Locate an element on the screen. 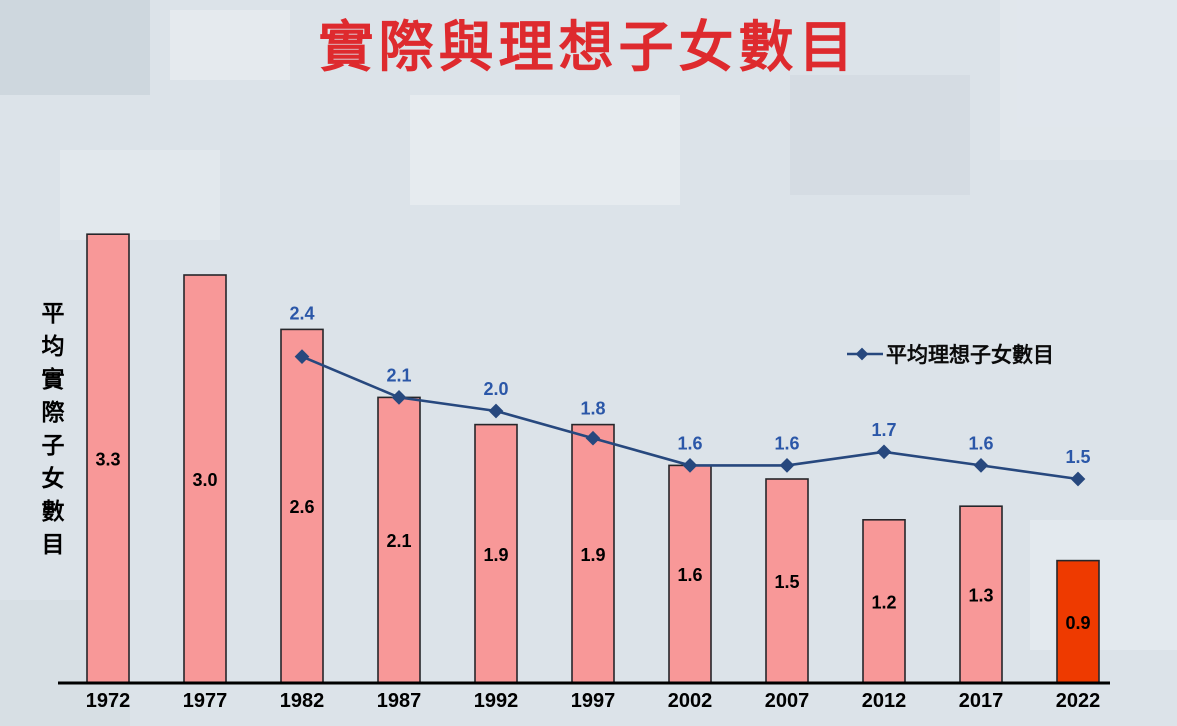 This screenshot has width=1177, height=726. line-value-label: 1.8 is located at coordinates (592, 409).